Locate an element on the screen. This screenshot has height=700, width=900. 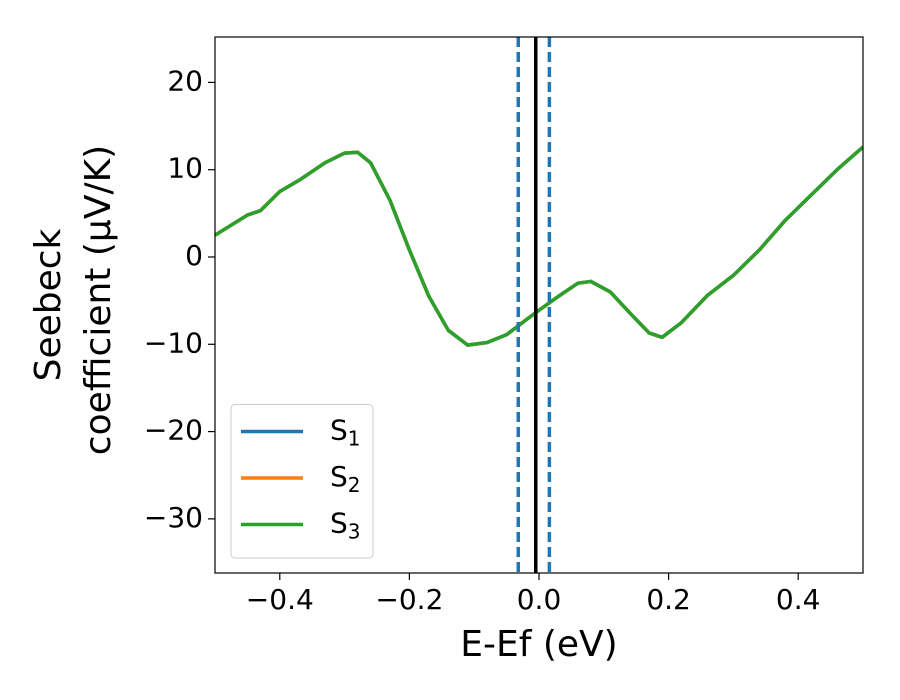
y-tick-label: 0 is located at coordinates (194, 255).